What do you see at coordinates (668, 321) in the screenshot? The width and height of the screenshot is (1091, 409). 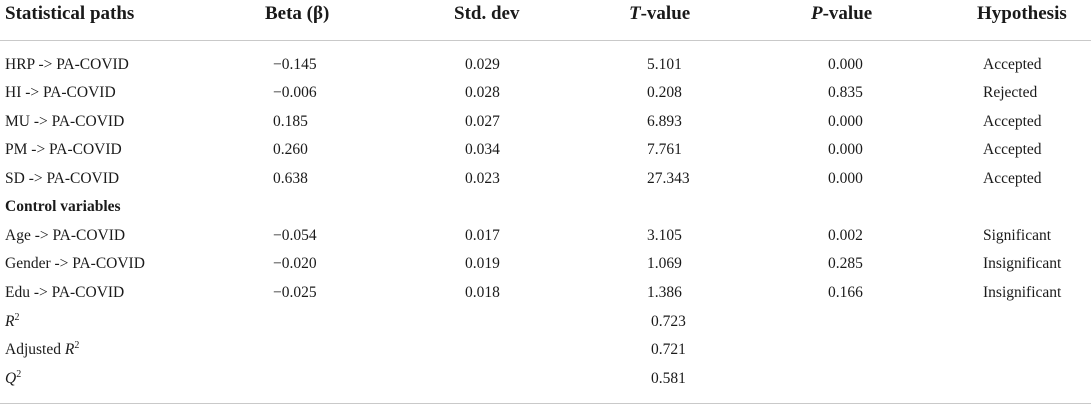 I see `r-squared-value: 0.723` at bounding box center [668, 321].